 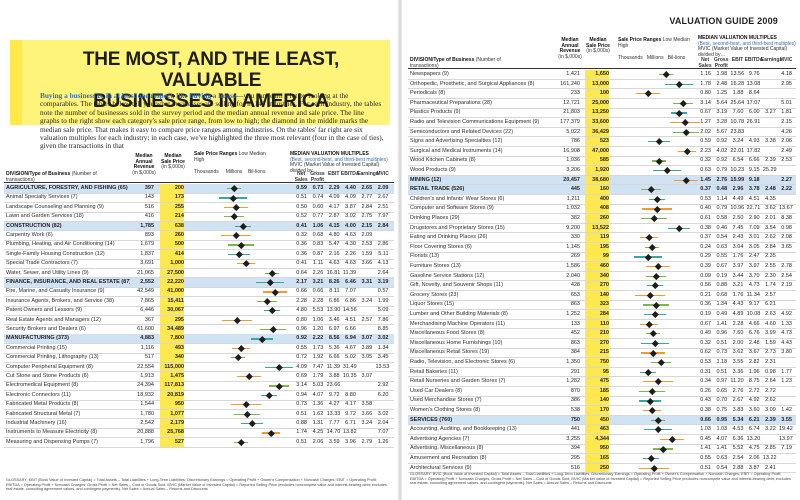 I want to click on row-multiple-3: 6.97, so click(x=334, y=329).